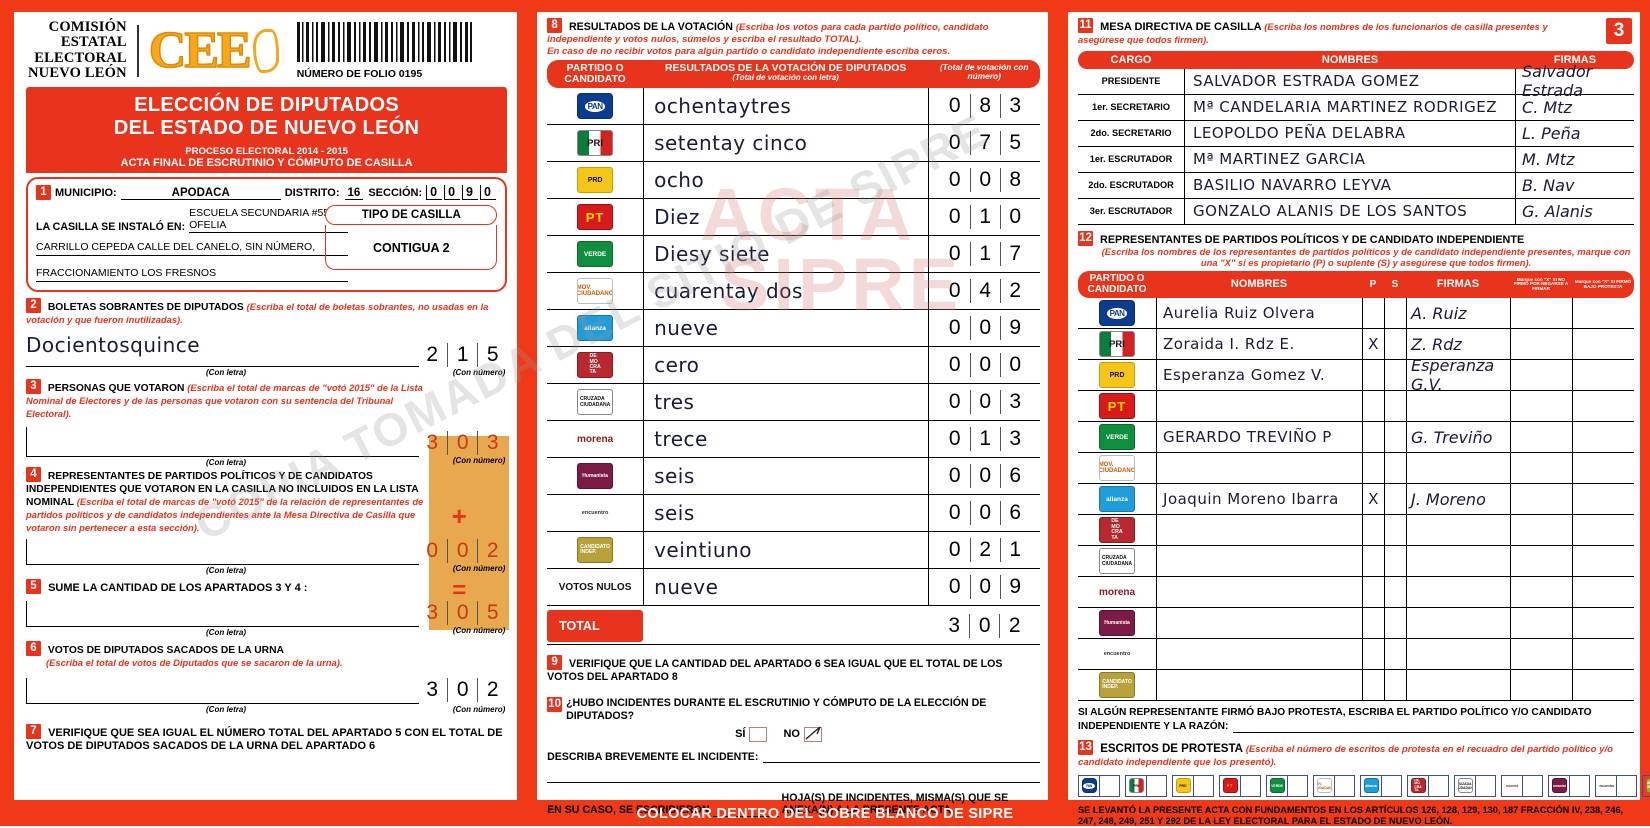 The height and width of the screenshot is (828, 1650). What do you see at coordinates (1458, 344) in the screenshot?
I see `rep-firma-cell: Z. Rdz` at bounding box center [1458, 344].